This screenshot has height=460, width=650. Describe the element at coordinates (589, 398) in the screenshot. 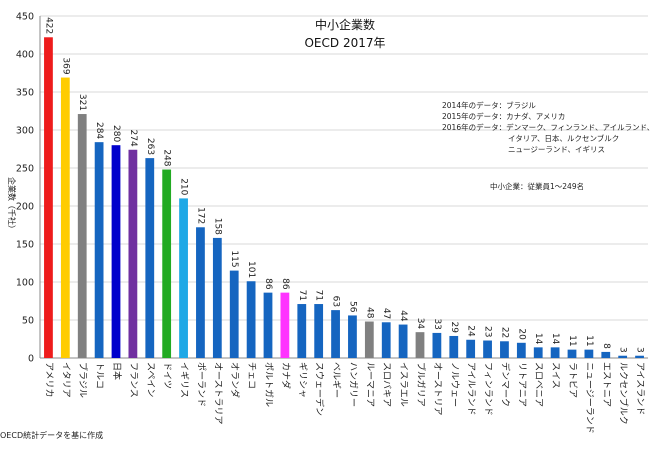

I see `category-label: ニュージーランド` at that location.